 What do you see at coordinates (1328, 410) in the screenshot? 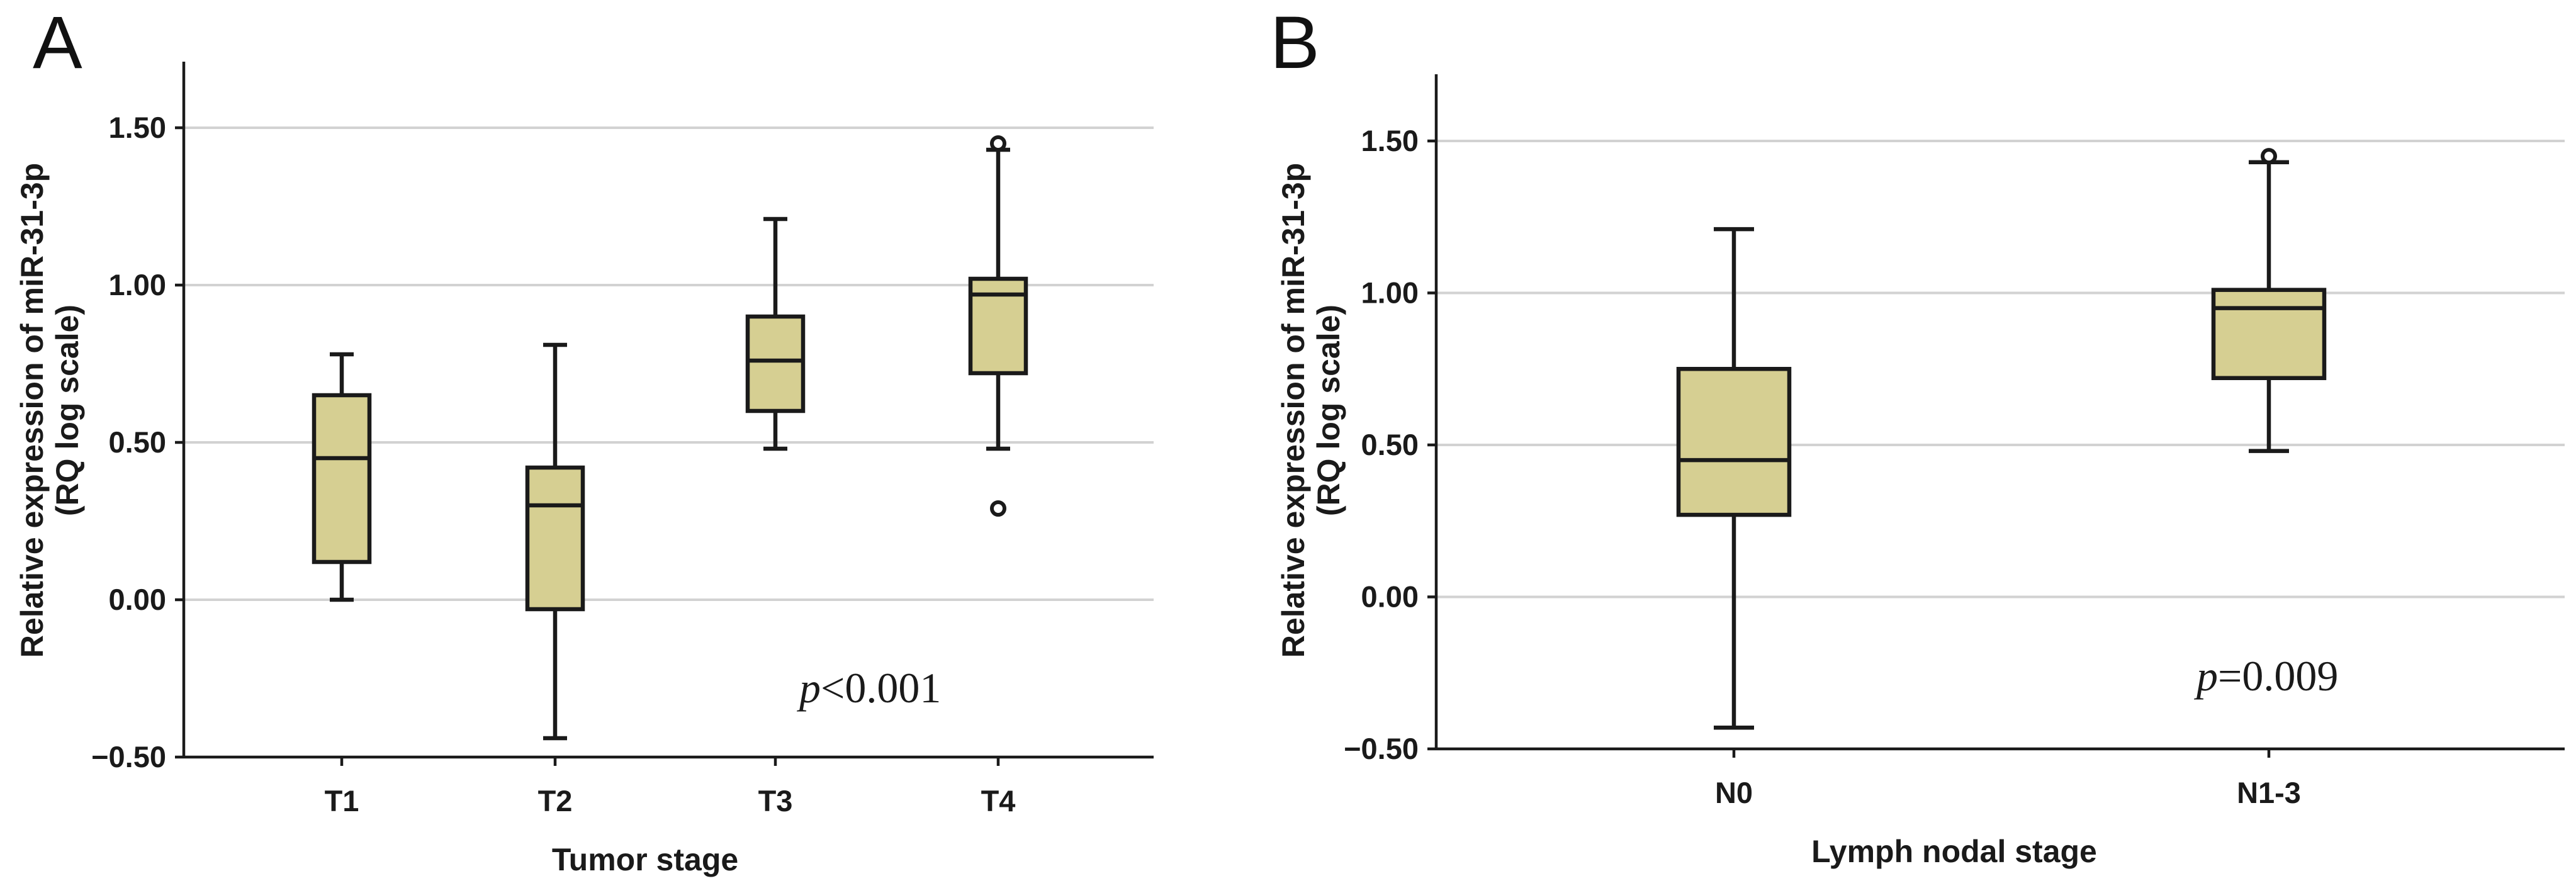
I see `panel-b-y-axis-title-line-2: (RQ log scale)` at bounding box center [1328, 410].